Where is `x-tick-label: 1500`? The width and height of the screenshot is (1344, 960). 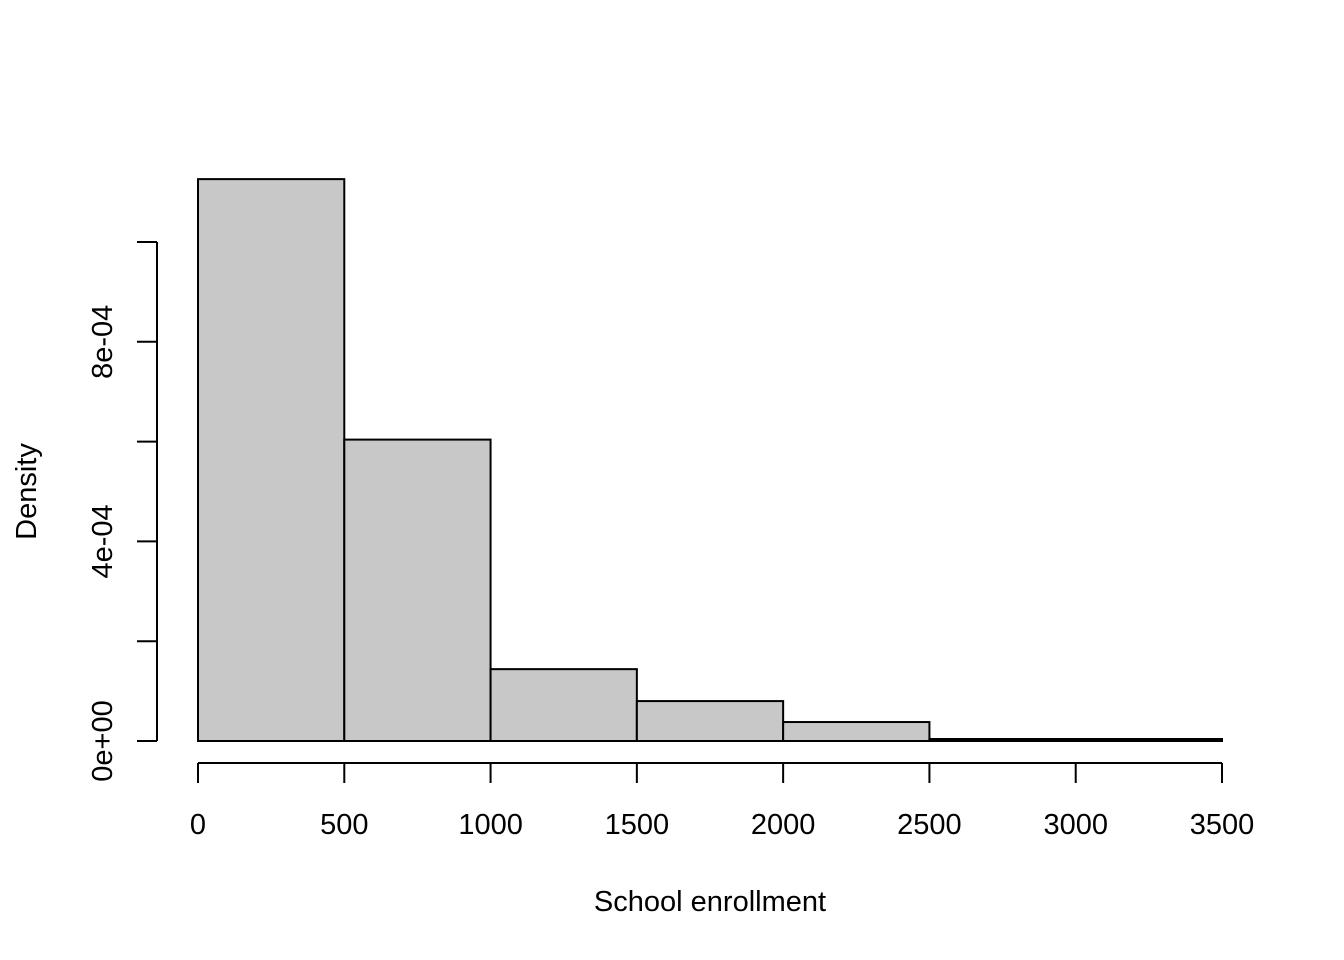 x-tick-label: 1500 is located at coordinates (637, 825).